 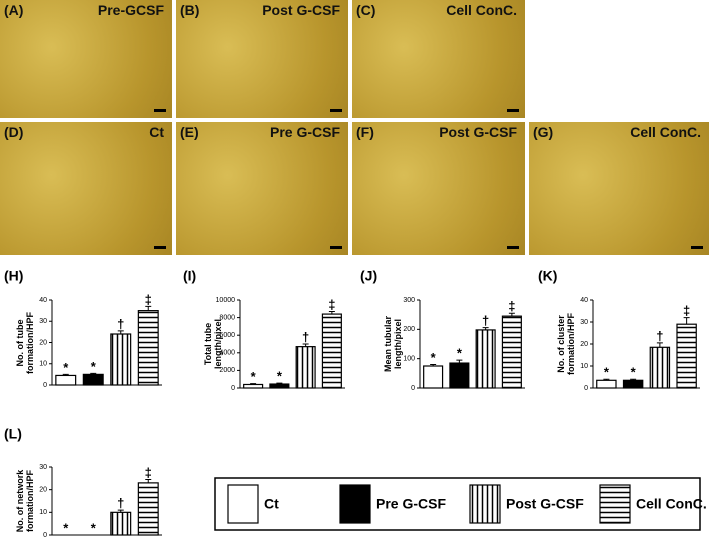 What do you see at coordinates (86, 59) in the screenshot?
I see `micrograph: (A) Pre-GCSF` at bounding box center [86, 59].